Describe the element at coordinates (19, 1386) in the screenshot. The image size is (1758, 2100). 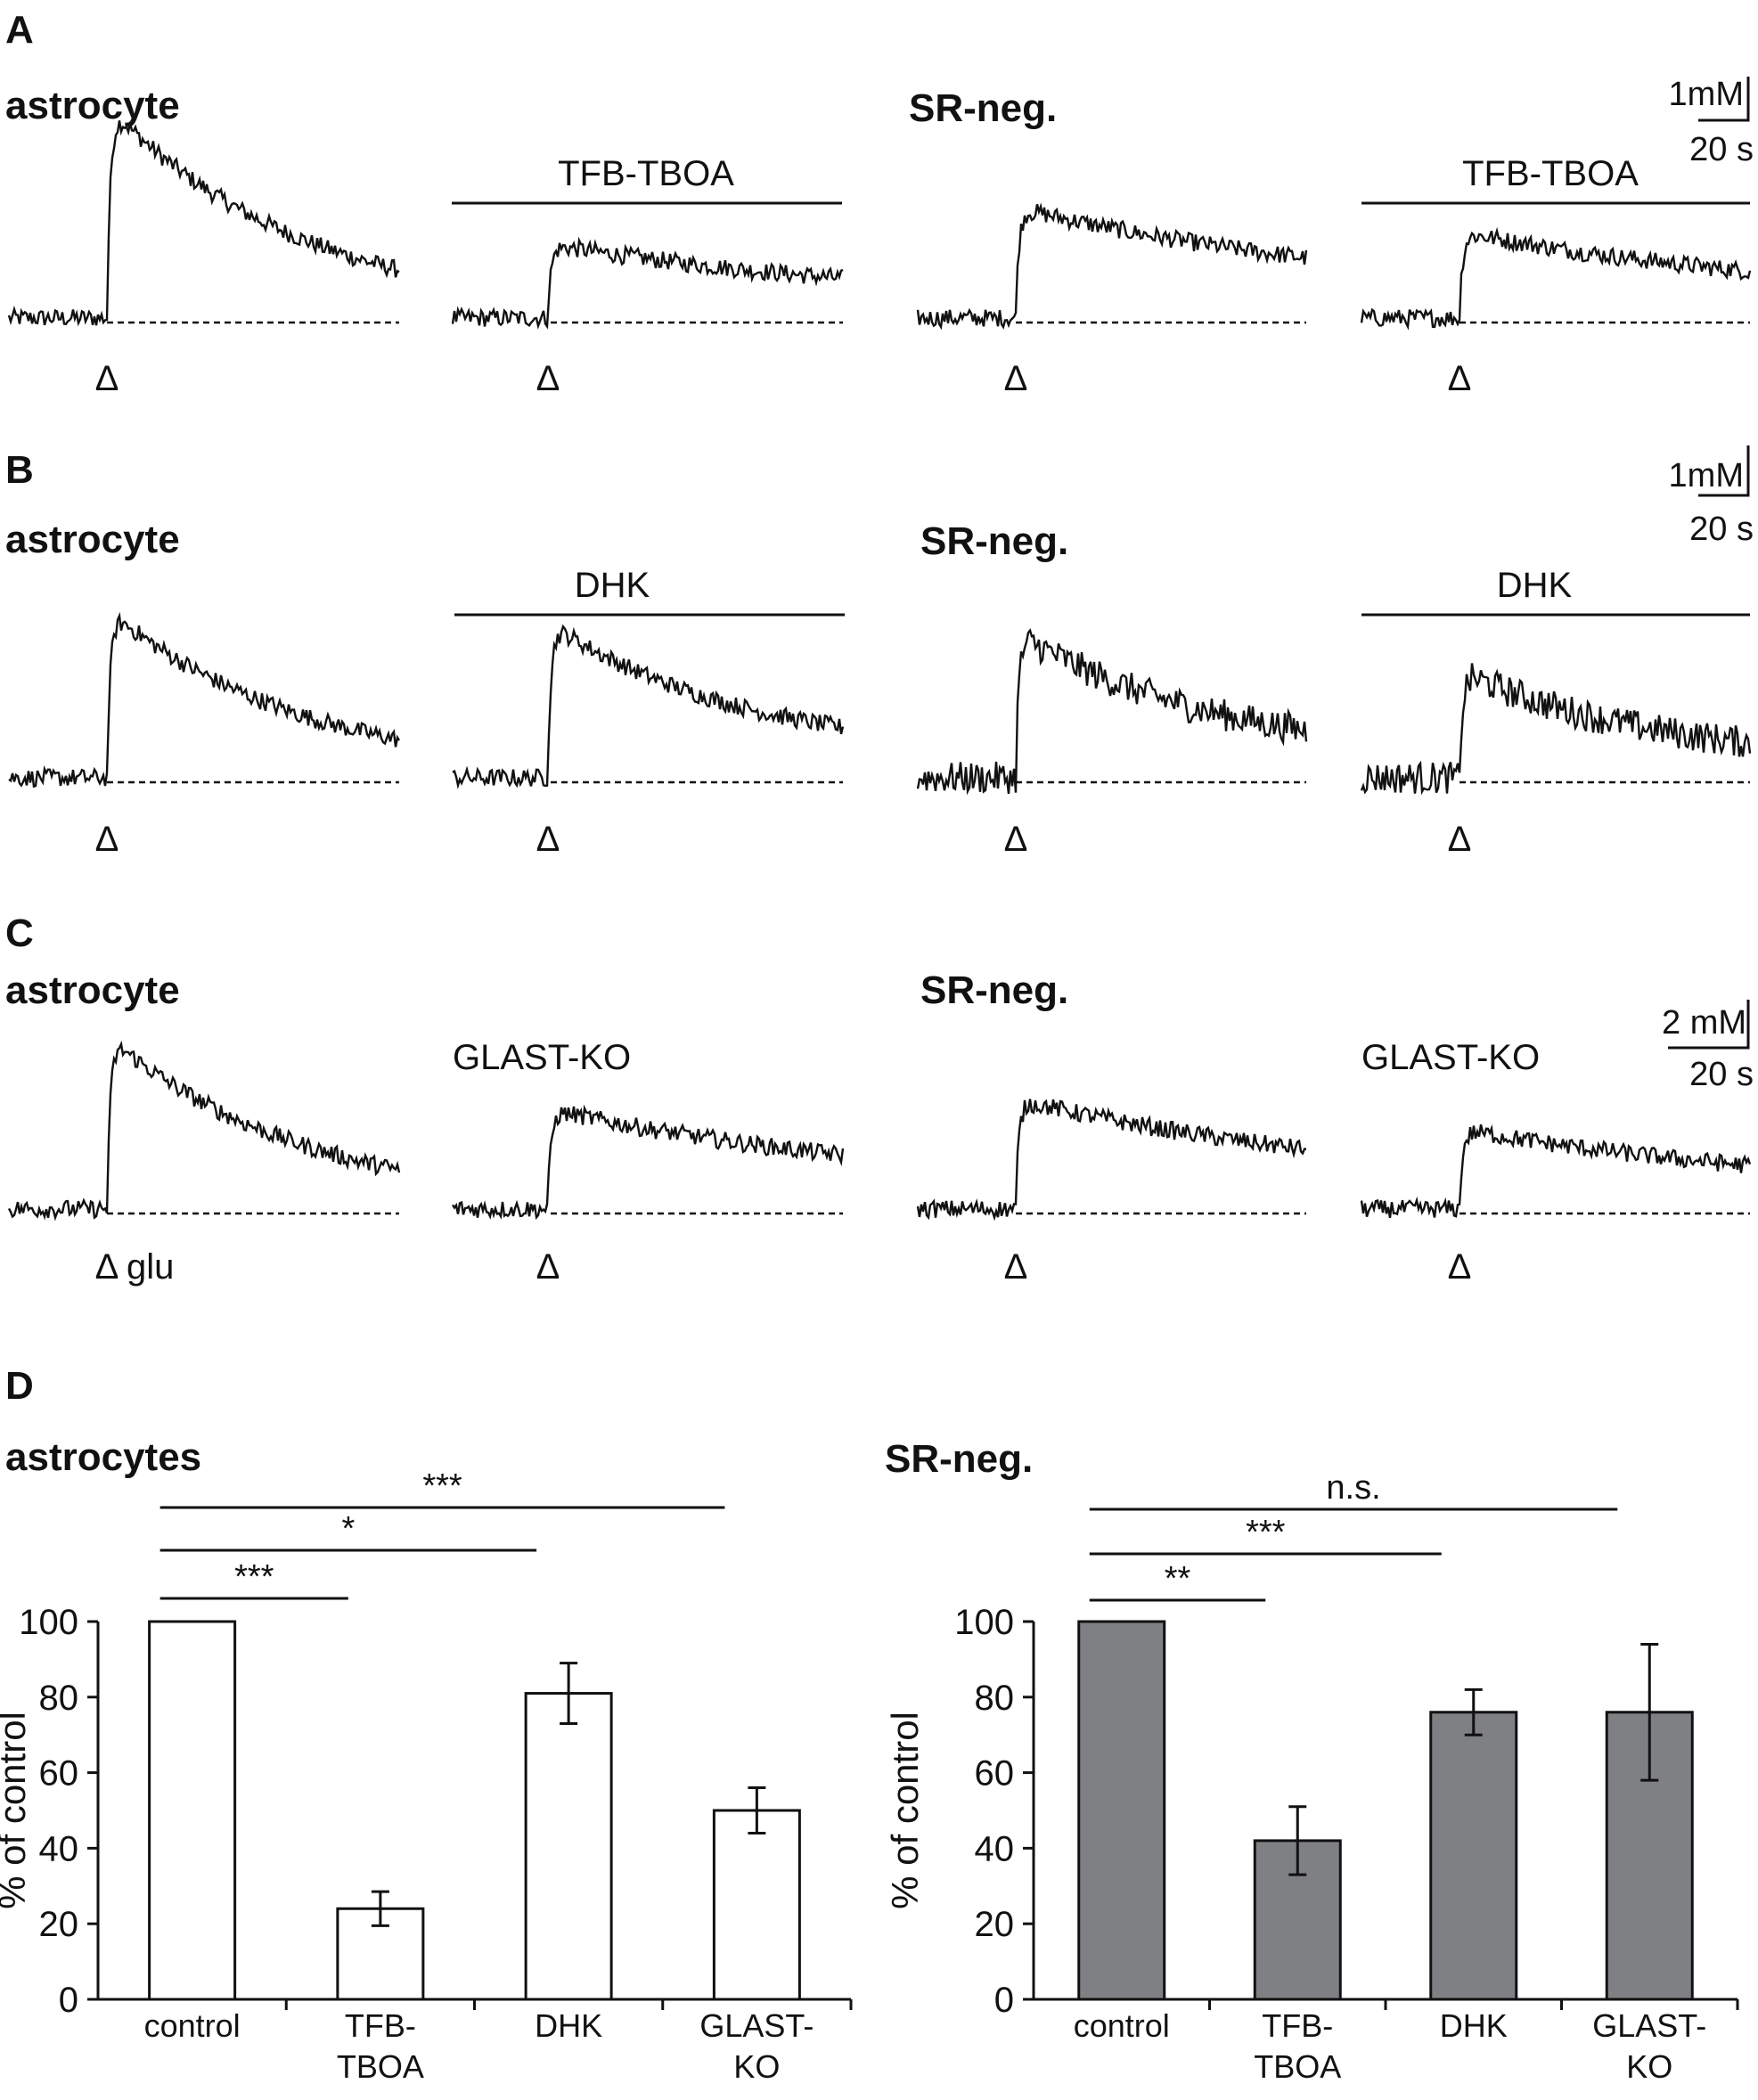
I see `panel-letter-d: D` at that location.